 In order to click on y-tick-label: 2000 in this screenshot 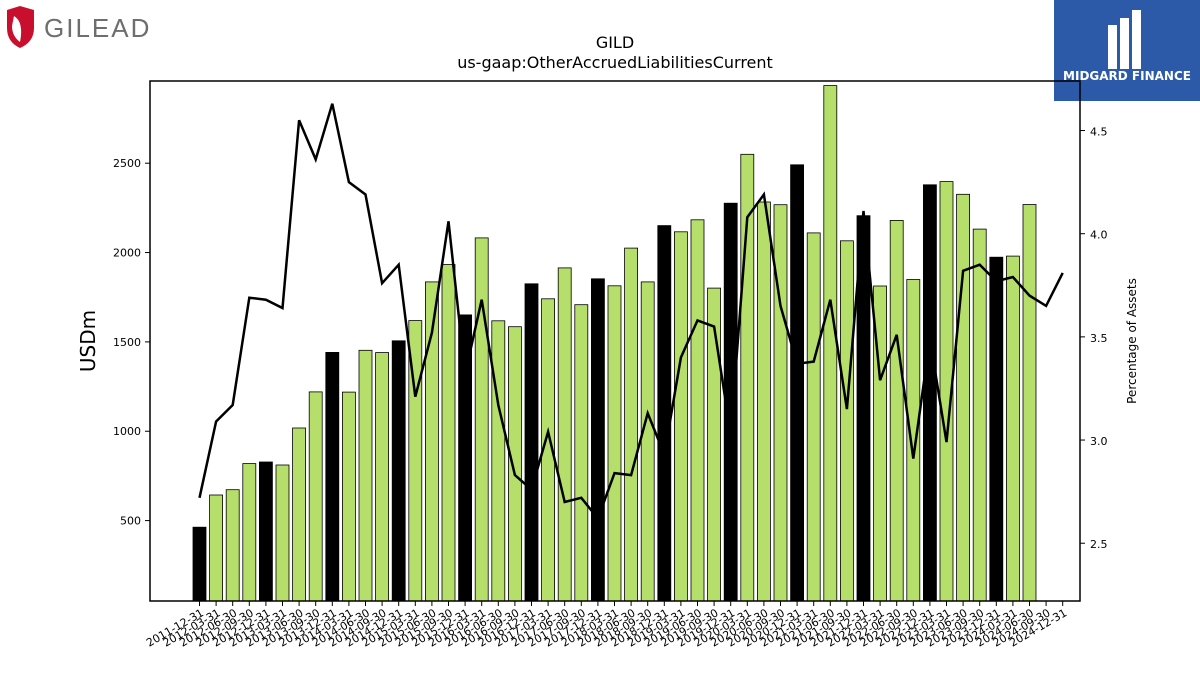, I will do `click(127, 253)`.